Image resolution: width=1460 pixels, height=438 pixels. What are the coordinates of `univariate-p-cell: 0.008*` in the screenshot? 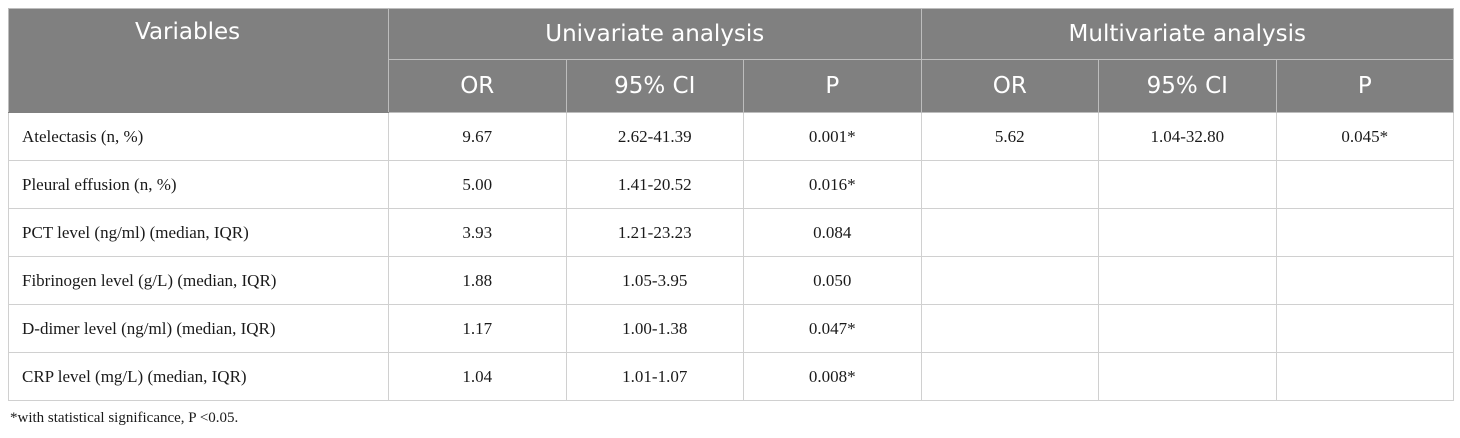 It's located at (832, 376).